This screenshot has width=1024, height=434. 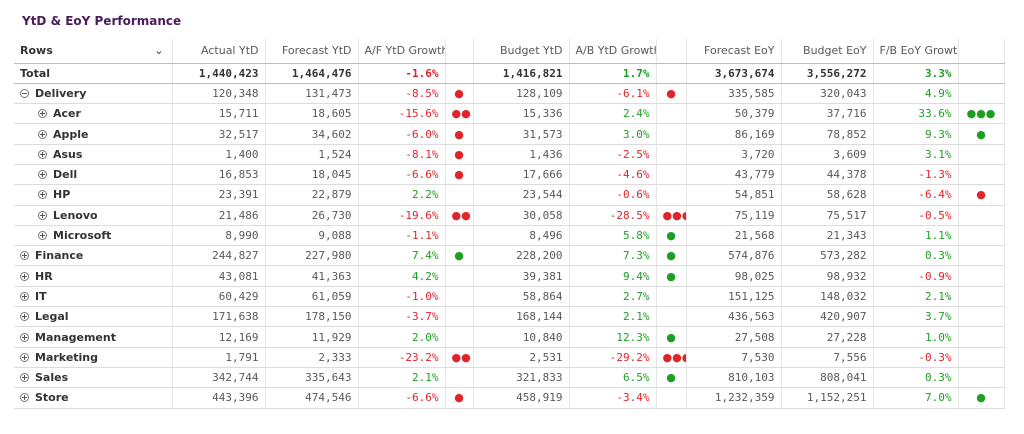 I want to click on row-label-cell: HP, so click(x=93, y=195).